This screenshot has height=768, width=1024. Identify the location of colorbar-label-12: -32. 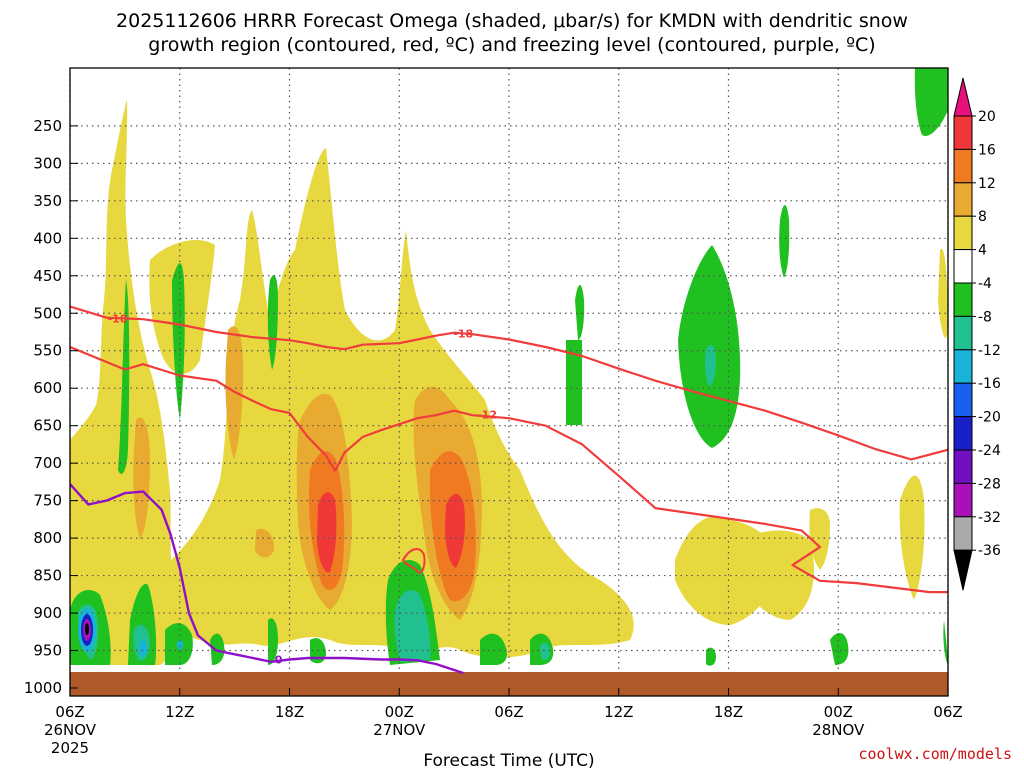
(989, 518).